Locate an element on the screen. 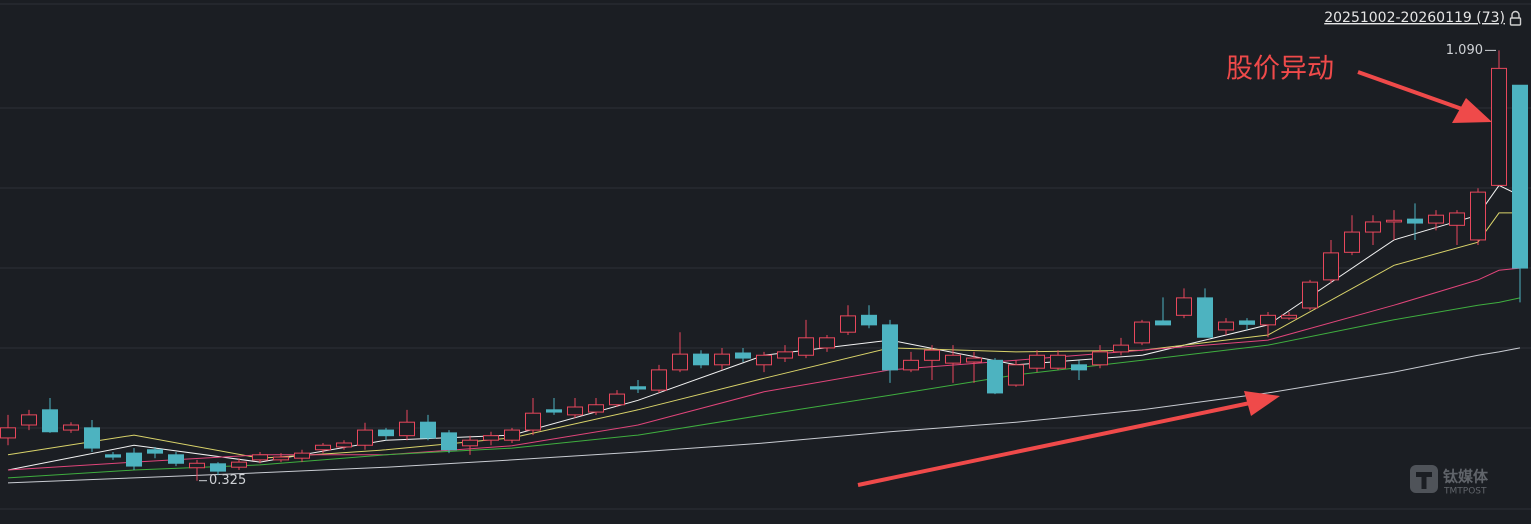 The height and width of the screenshot is (524, 1531). lock-icon is located at coordinates (1515, 18).